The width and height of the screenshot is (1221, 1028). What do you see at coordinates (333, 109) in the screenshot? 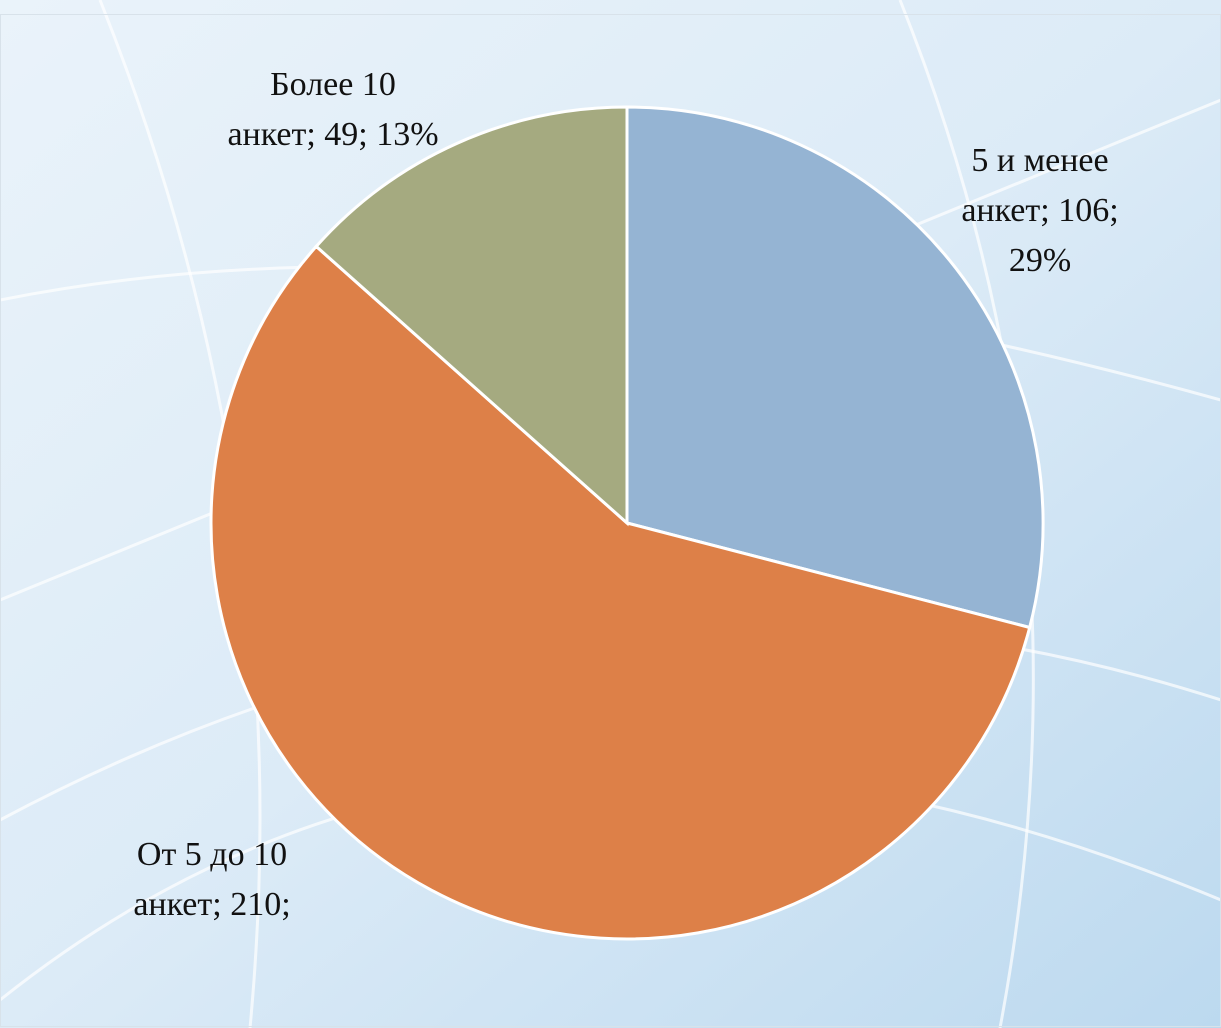
I see `data-label: Более 10 анкет; 49; 13%` at bounding box center [333, 109].